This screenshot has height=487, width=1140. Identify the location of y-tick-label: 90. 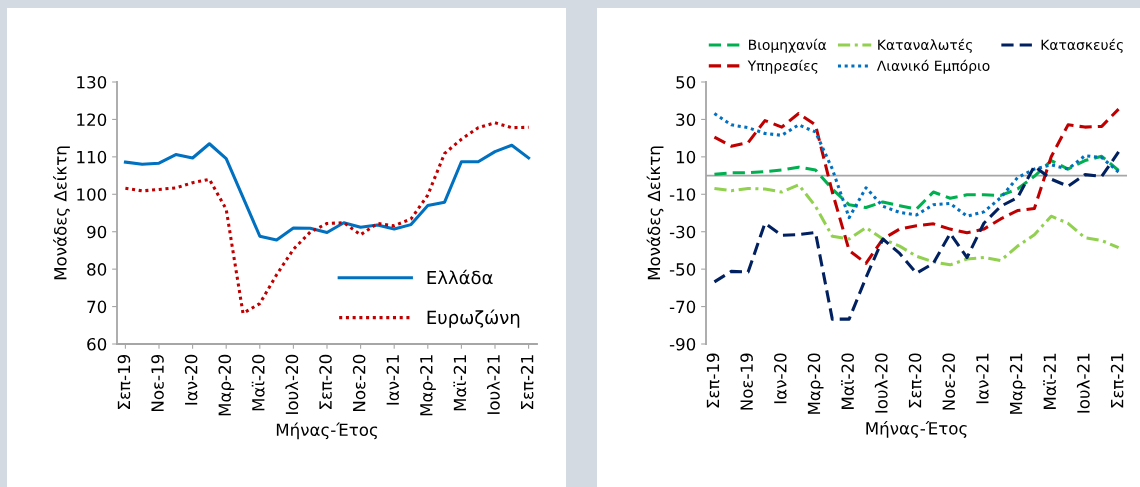
(97, 232).